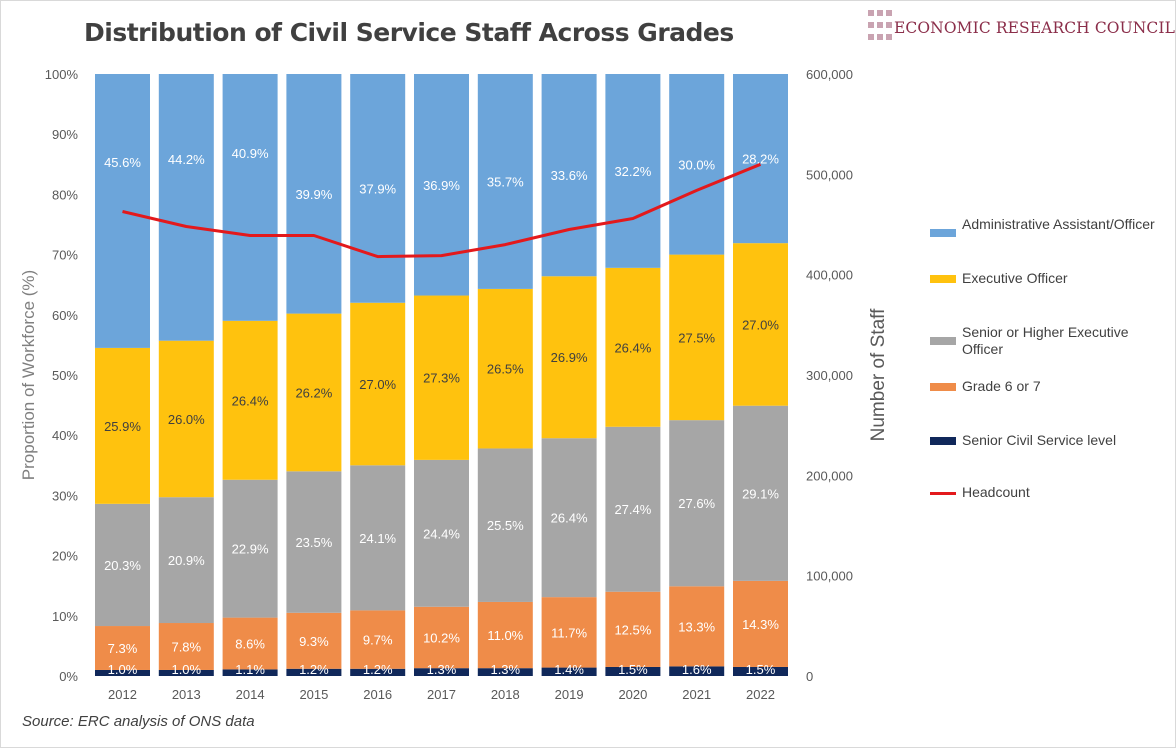 The width and height of the screenshot is (1176, 748). I want to click on data-label-grade-6-or-7-2015: 9.3%, so click(314, 641).